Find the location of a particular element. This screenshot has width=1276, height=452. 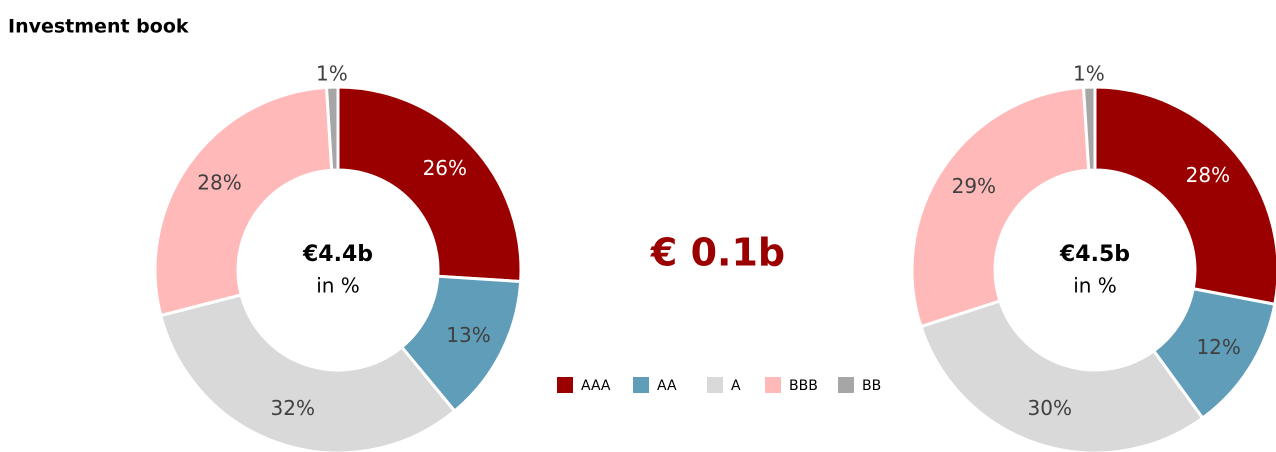

slice-label: 29% is located at coordinates (974, 186).